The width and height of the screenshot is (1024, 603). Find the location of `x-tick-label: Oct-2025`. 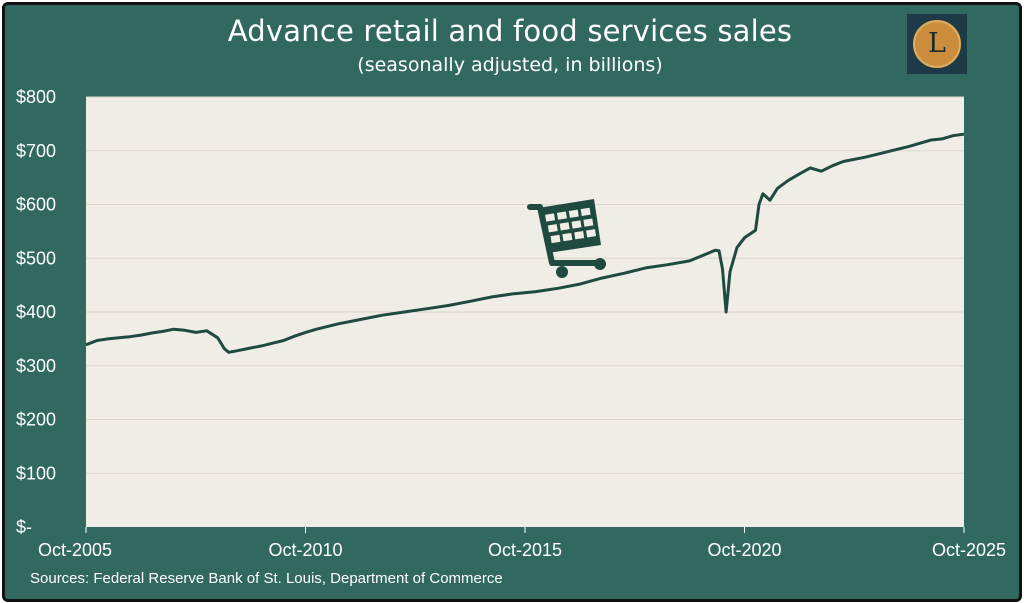

x-tick-label: Oct-2025 is located at coordinates (969, 550).